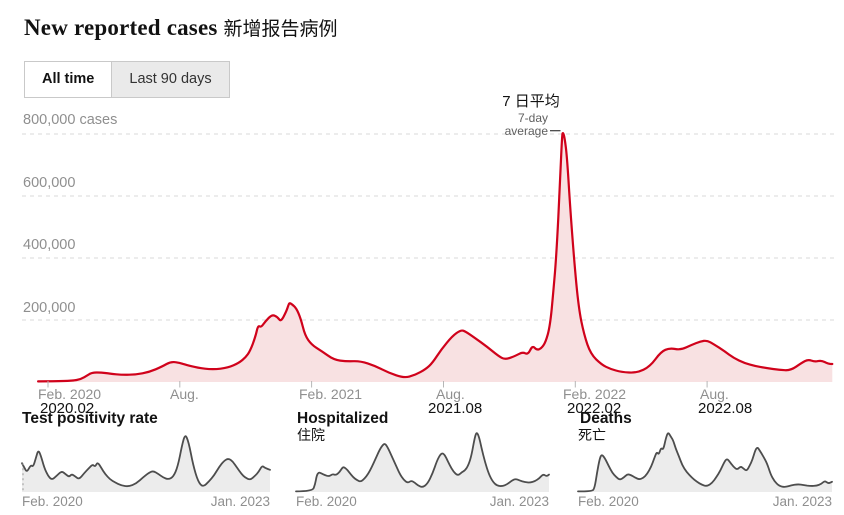 This screenshot has height=515, width=844. Describe the element at coordinates (331, 394) in the screenshot. I see `x-axis-label-feb-2021: Feb. 2021` at that location.